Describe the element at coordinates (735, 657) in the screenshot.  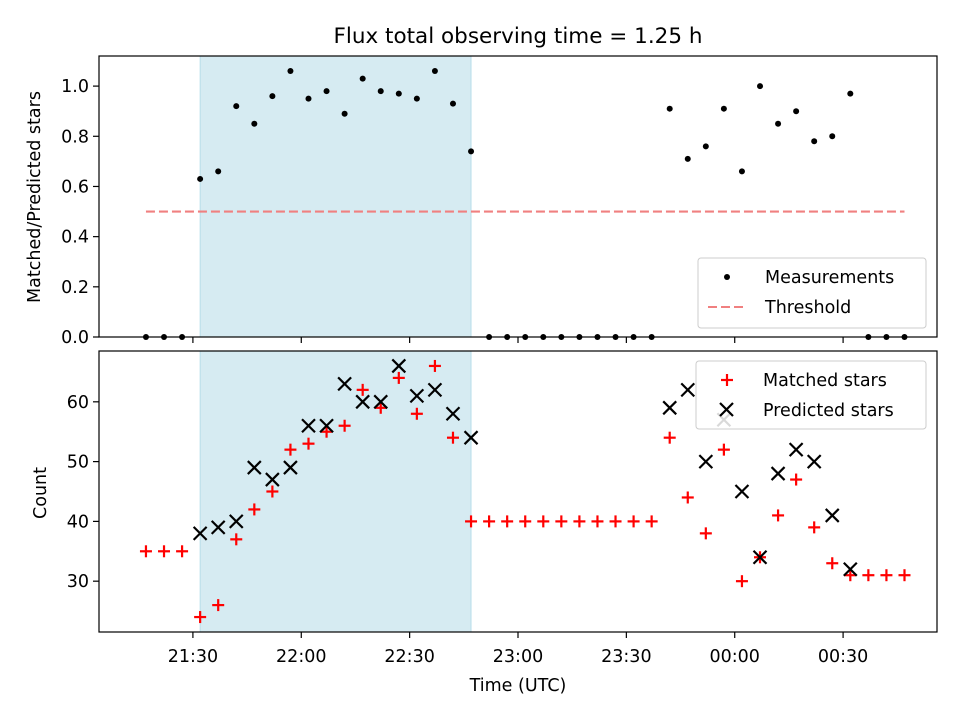
I see `bottom-x-tick-label: 00:00` at that location.